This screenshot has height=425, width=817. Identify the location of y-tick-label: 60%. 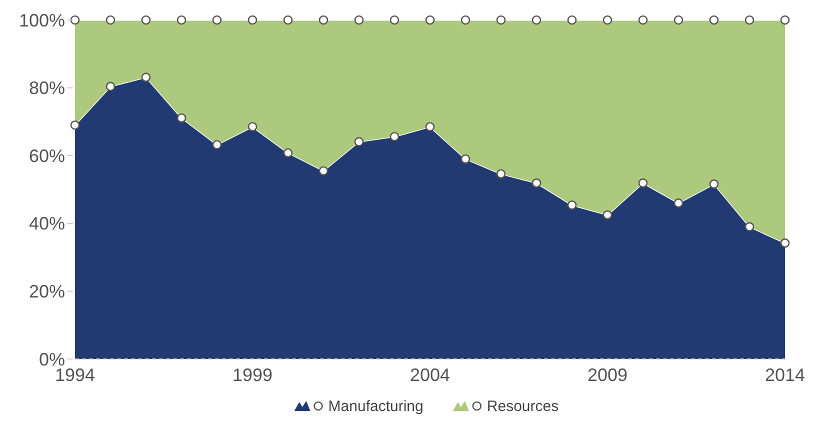
(46, 156).